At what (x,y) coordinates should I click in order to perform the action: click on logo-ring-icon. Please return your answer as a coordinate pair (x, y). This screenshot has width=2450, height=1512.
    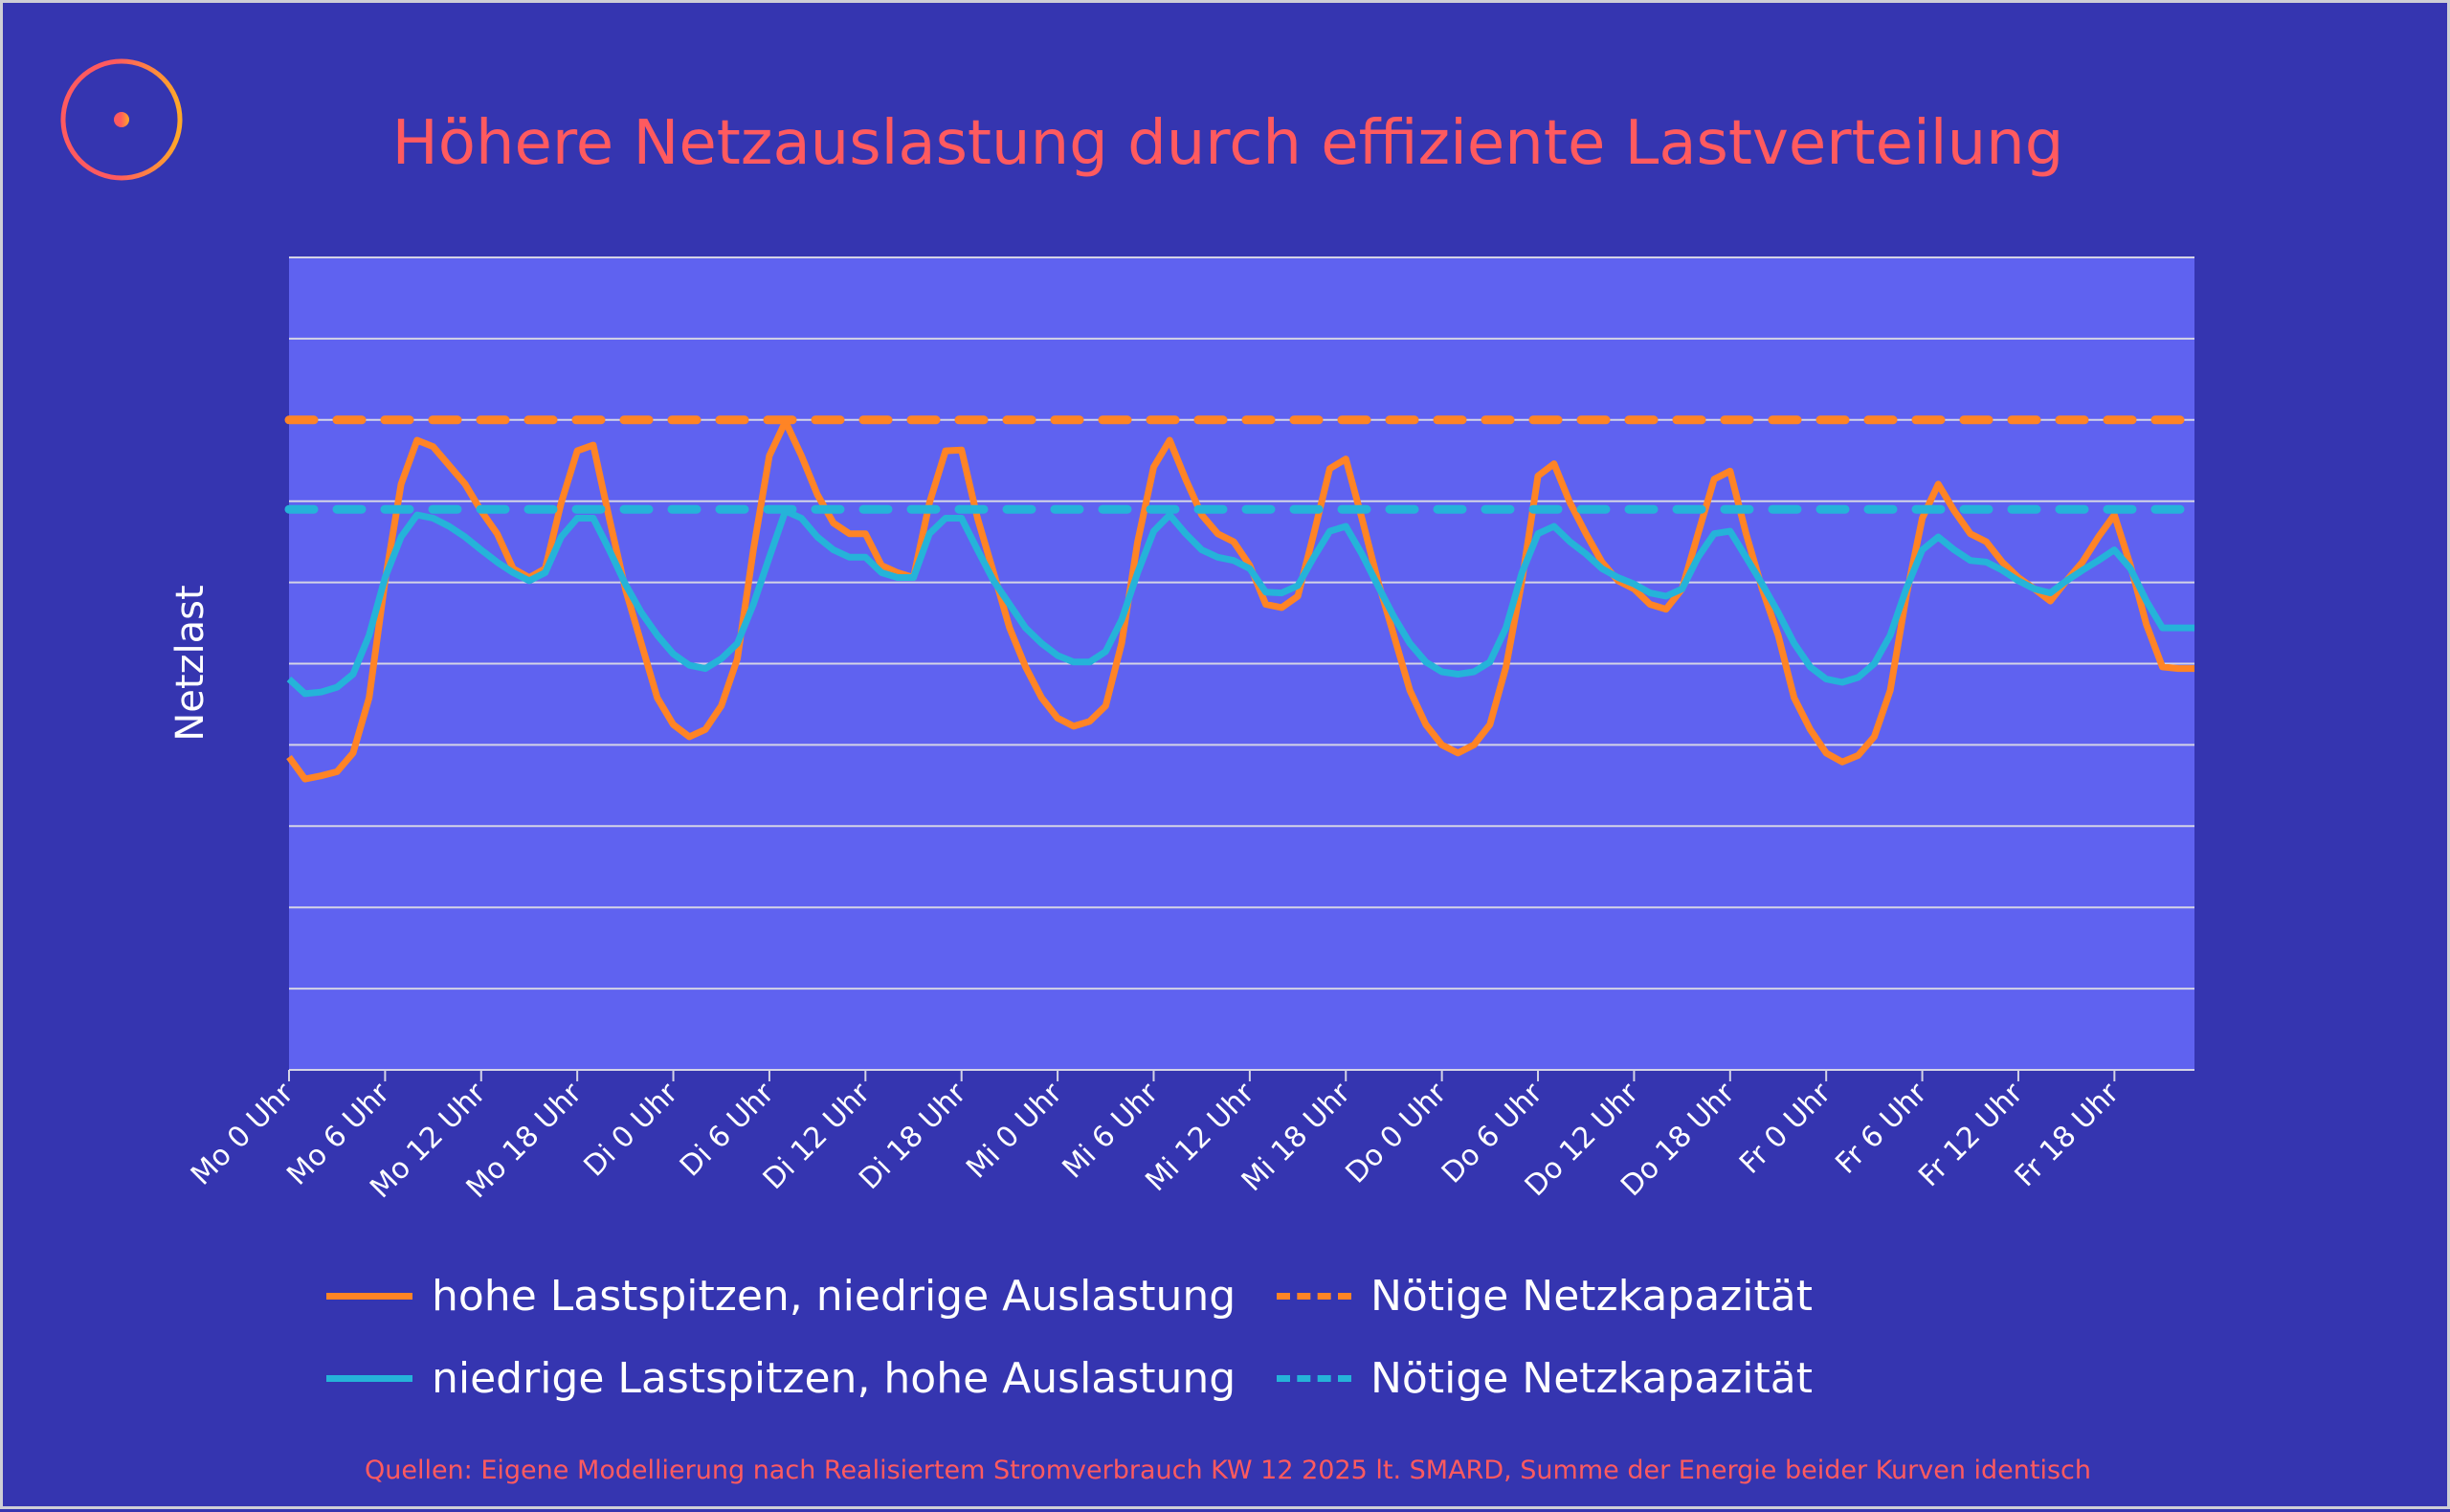
    Looking at the image, I should click on (122, 119).